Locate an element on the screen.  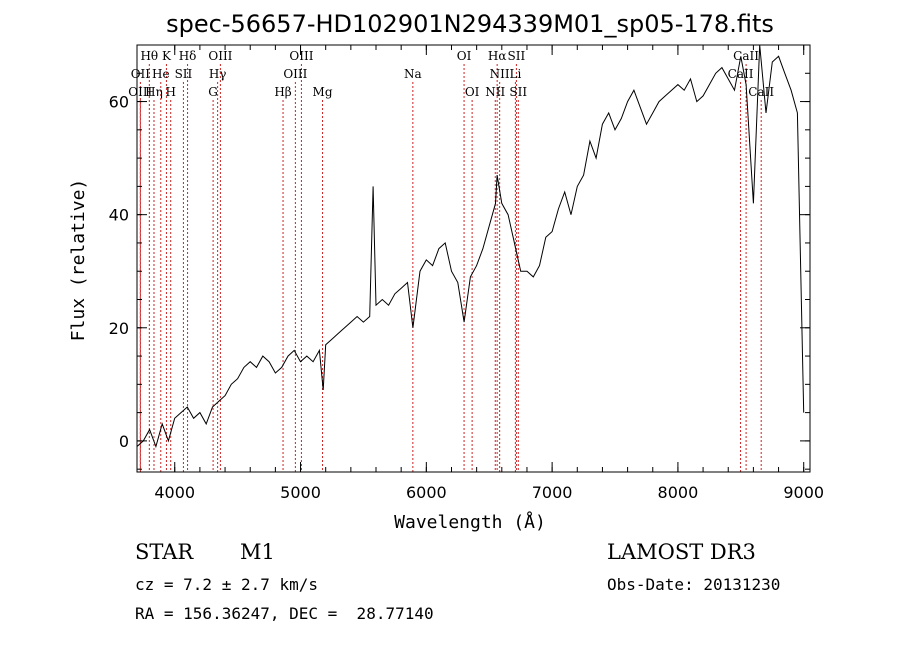
line-marker-label-8: SII is located at coordinates (184, 74).